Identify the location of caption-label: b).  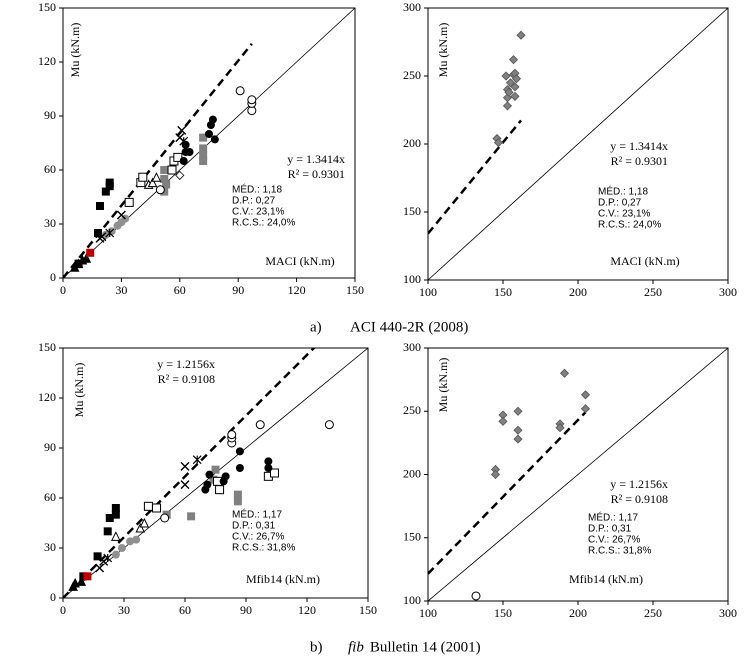
(316, 647).